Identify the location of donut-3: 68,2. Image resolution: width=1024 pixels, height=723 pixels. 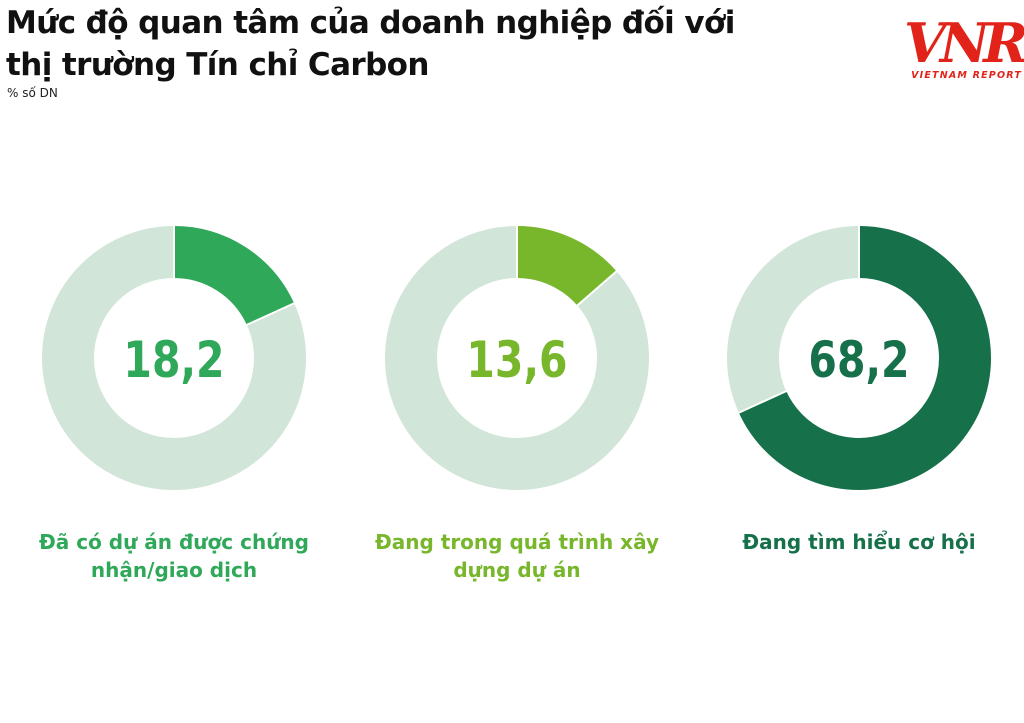
(859, 357).